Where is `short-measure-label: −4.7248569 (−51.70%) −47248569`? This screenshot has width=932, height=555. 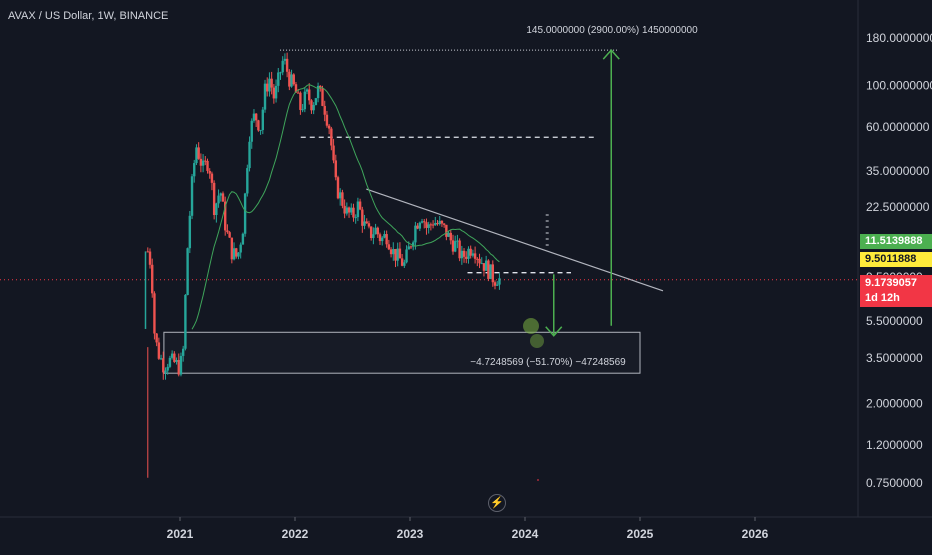 short-measure-label: −4.7248569 (−51.70%) −47248569 is located at coordinates (548, 362).